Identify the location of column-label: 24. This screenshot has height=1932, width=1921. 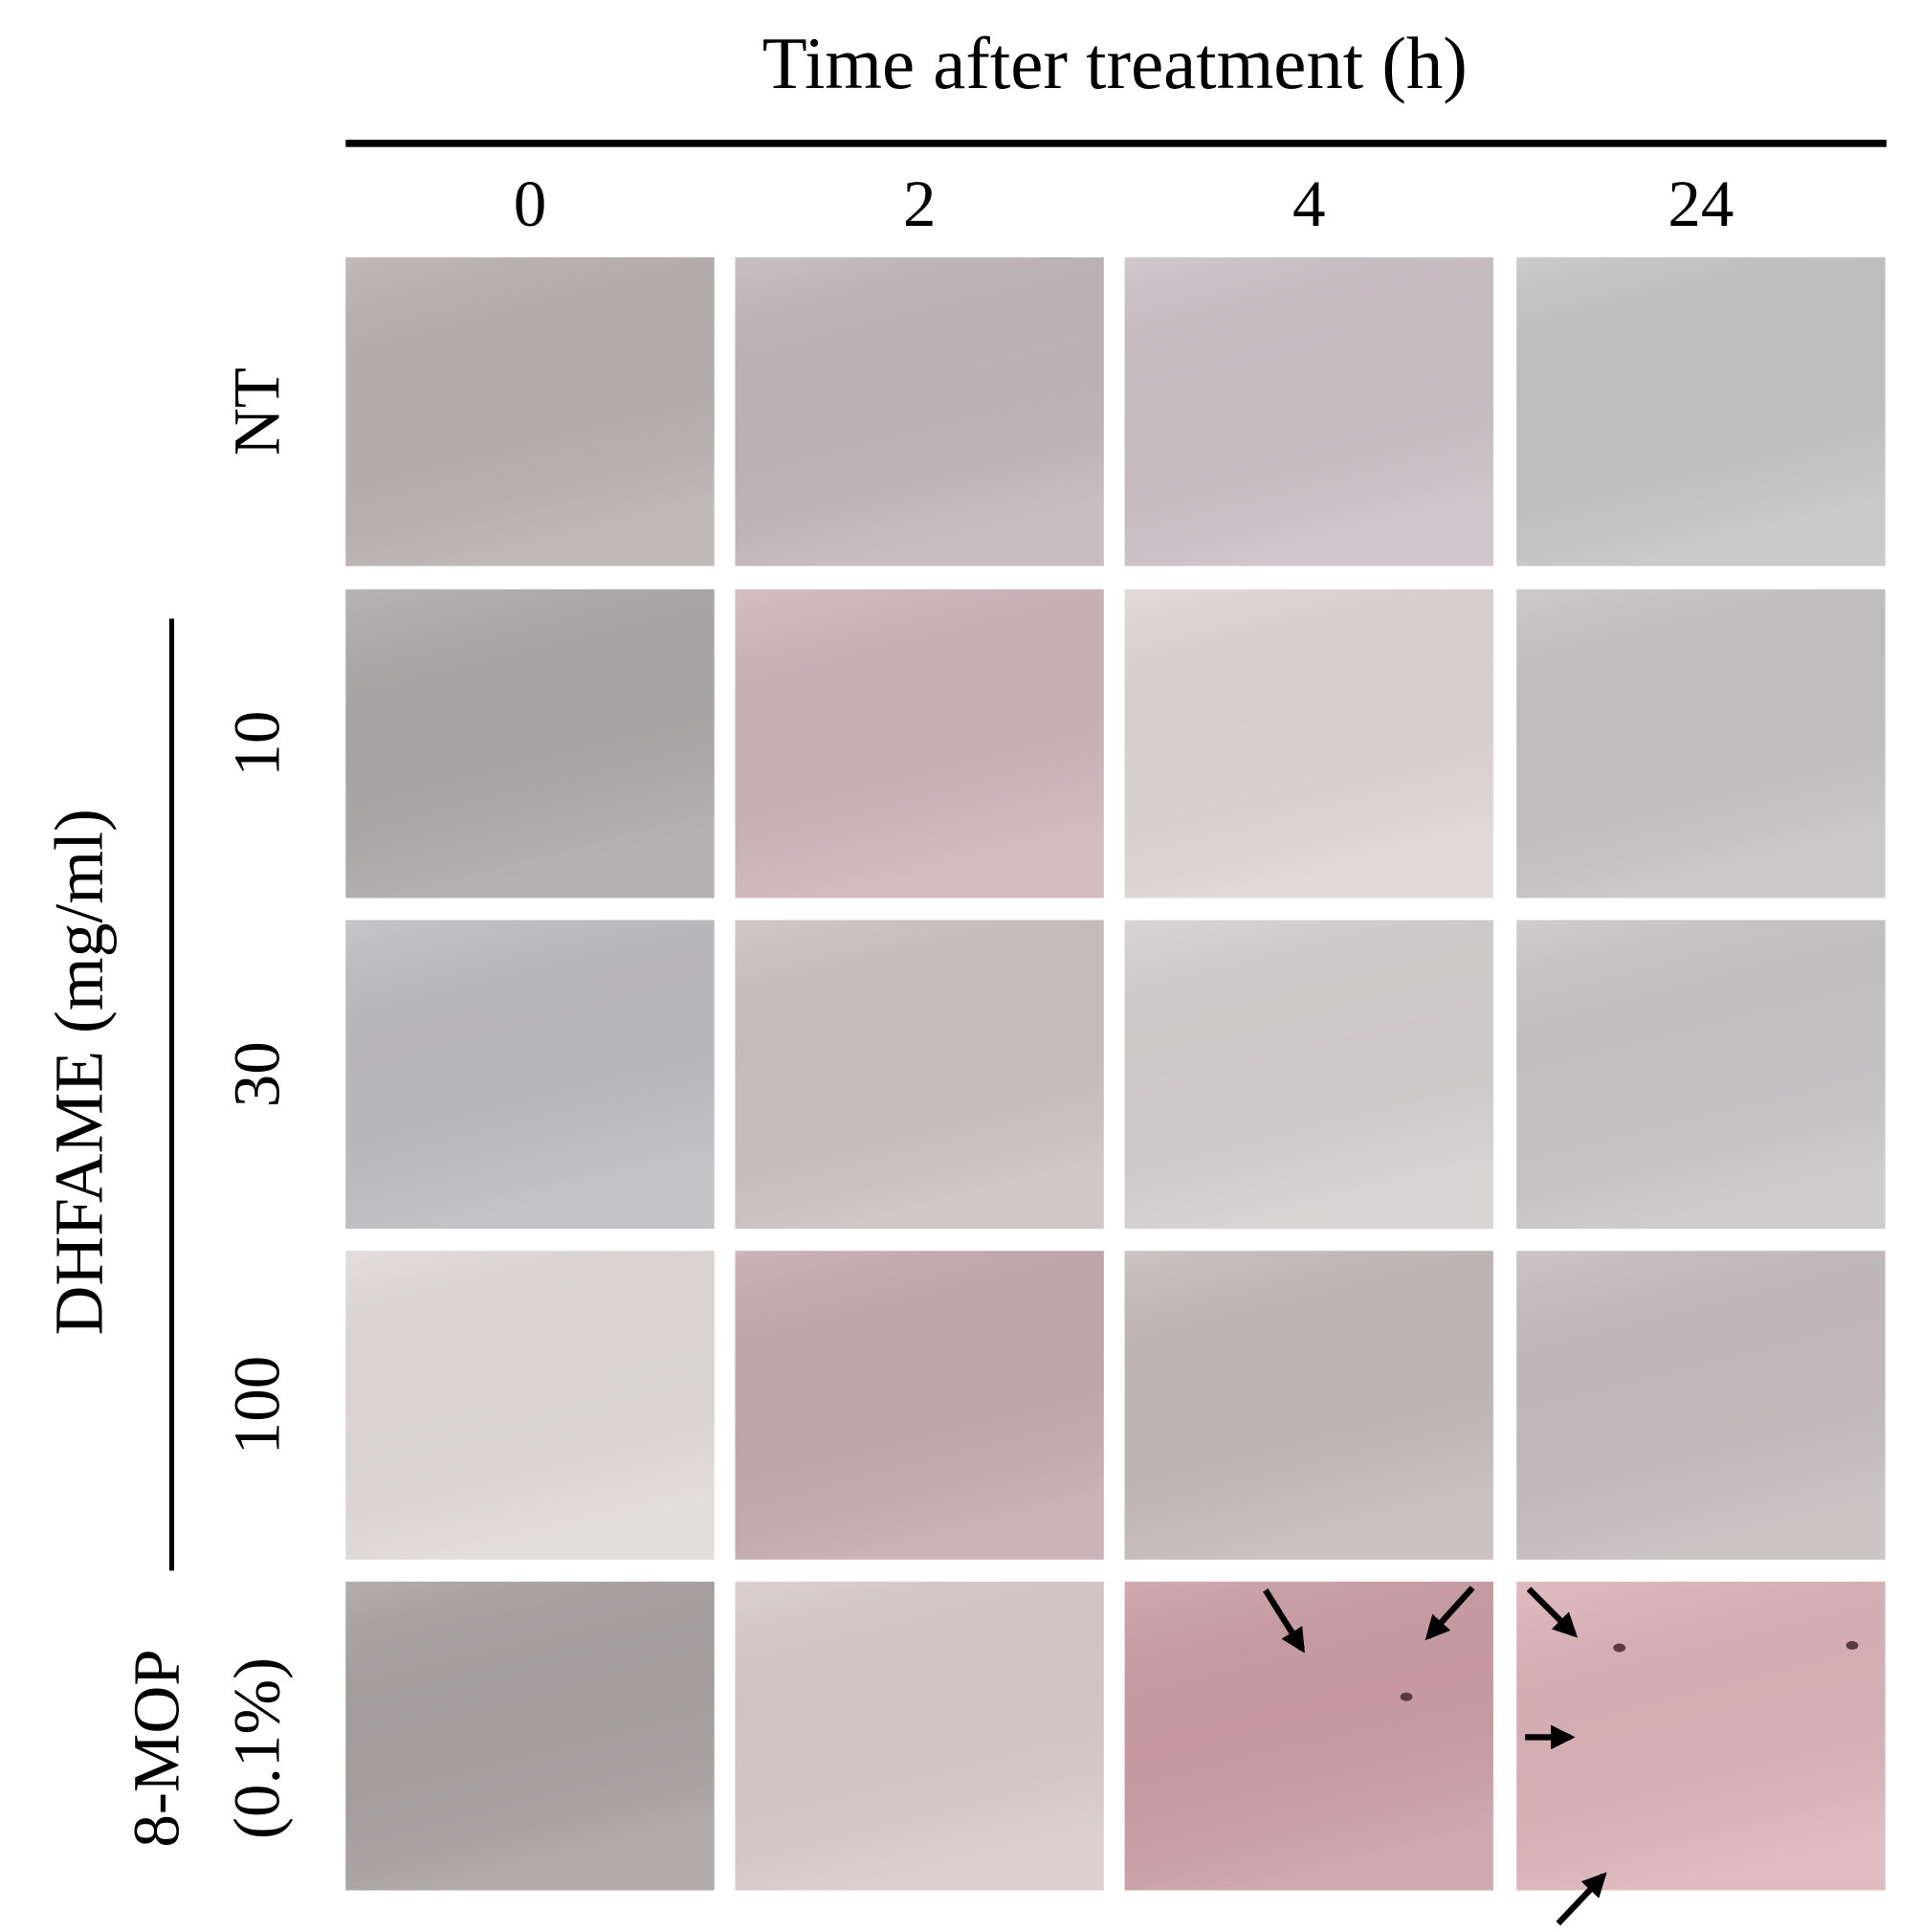
(1700, 203).